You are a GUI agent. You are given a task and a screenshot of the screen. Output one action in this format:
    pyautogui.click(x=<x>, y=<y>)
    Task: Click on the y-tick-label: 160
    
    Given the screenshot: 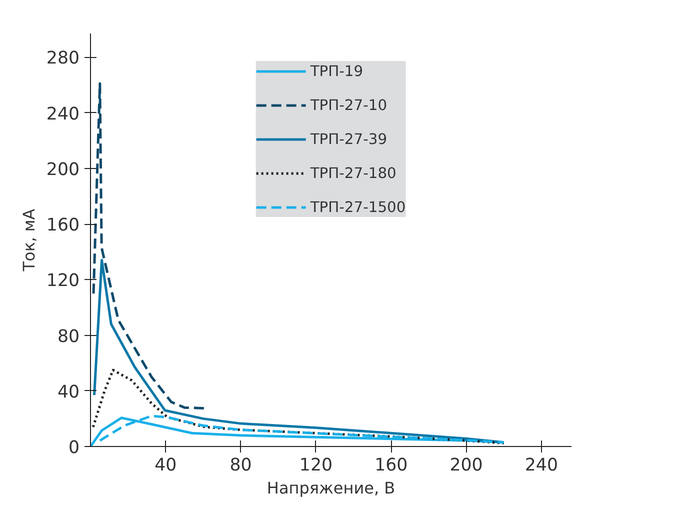 What is the action you would take?
    pyautogui.click(x=63, y=226)
    